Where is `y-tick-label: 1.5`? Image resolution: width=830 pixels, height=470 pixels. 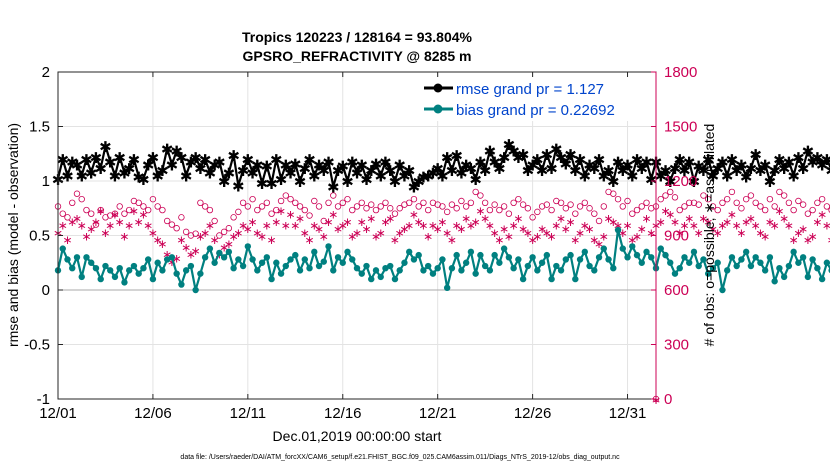 y-tick-label: 1.5 is located at coordinates (39, 127).